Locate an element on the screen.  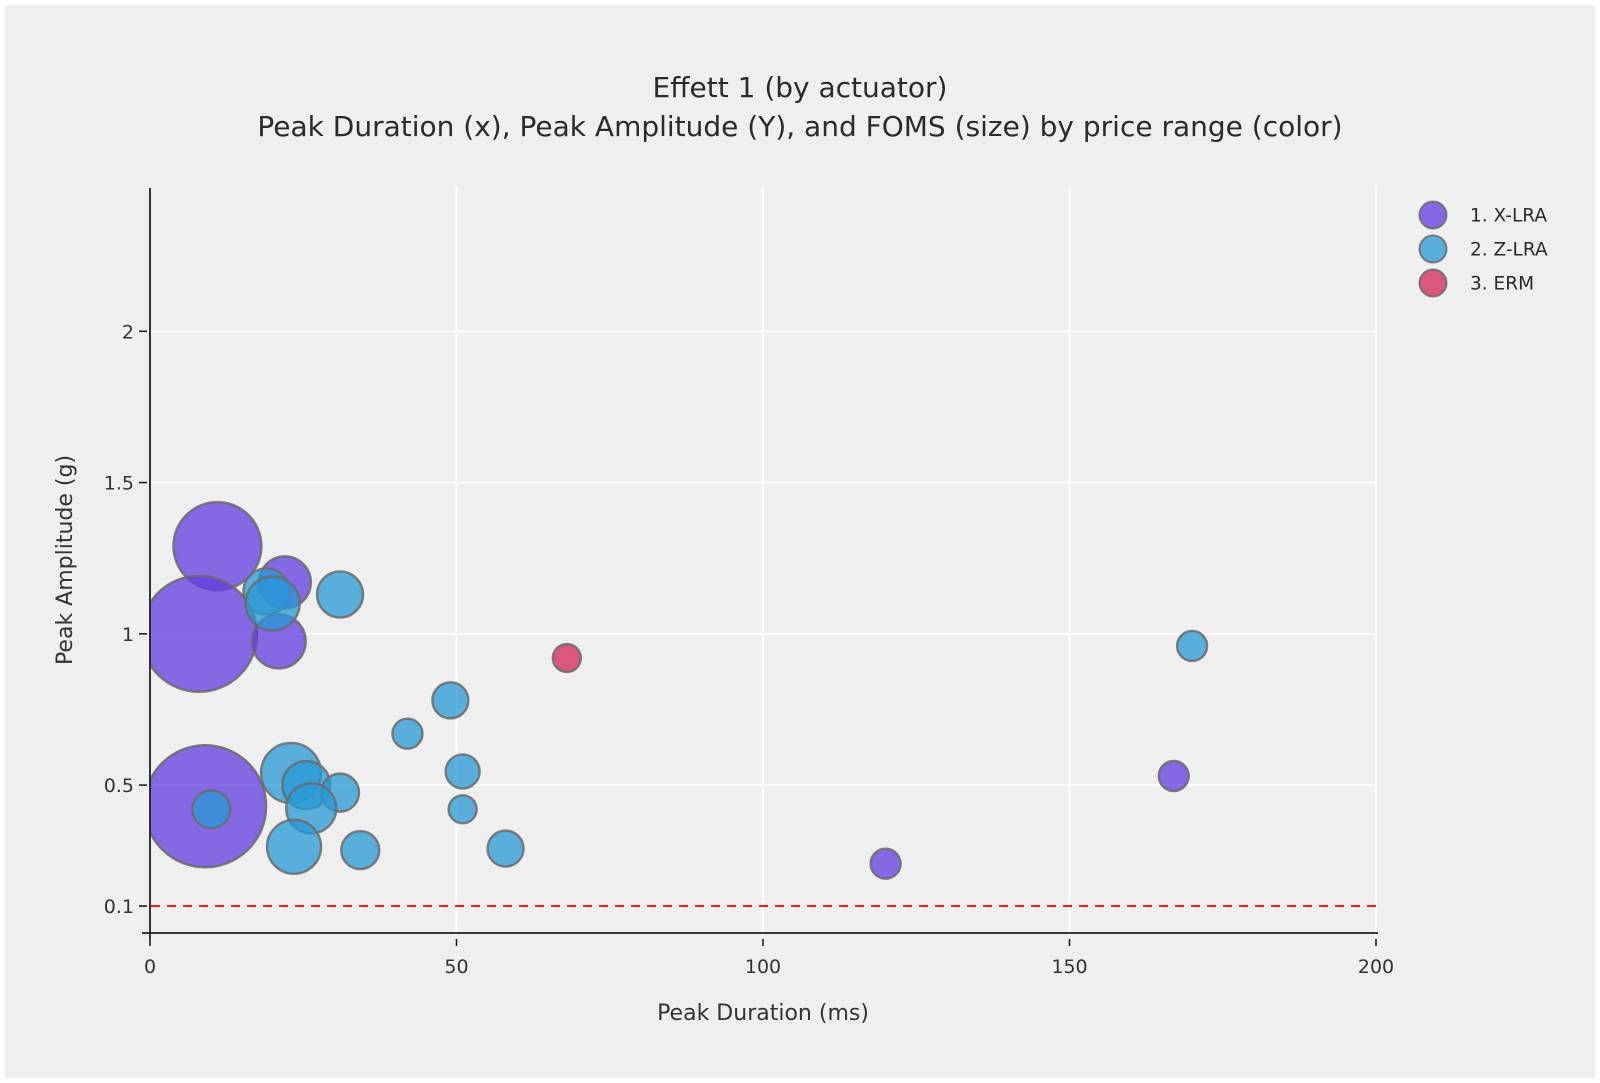
bubble--erm-68ms is located at coordinates (567, 658).